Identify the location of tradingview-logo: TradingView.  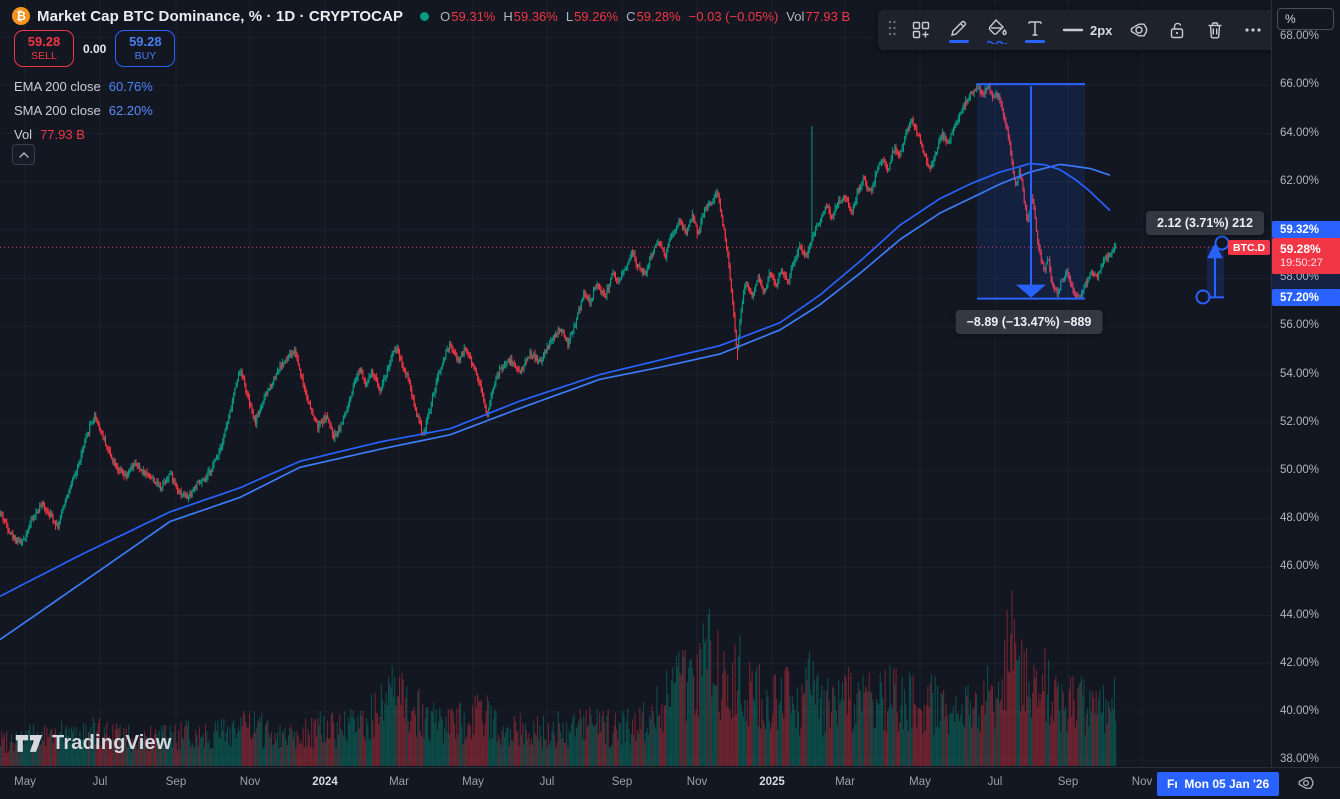
(93, 743).